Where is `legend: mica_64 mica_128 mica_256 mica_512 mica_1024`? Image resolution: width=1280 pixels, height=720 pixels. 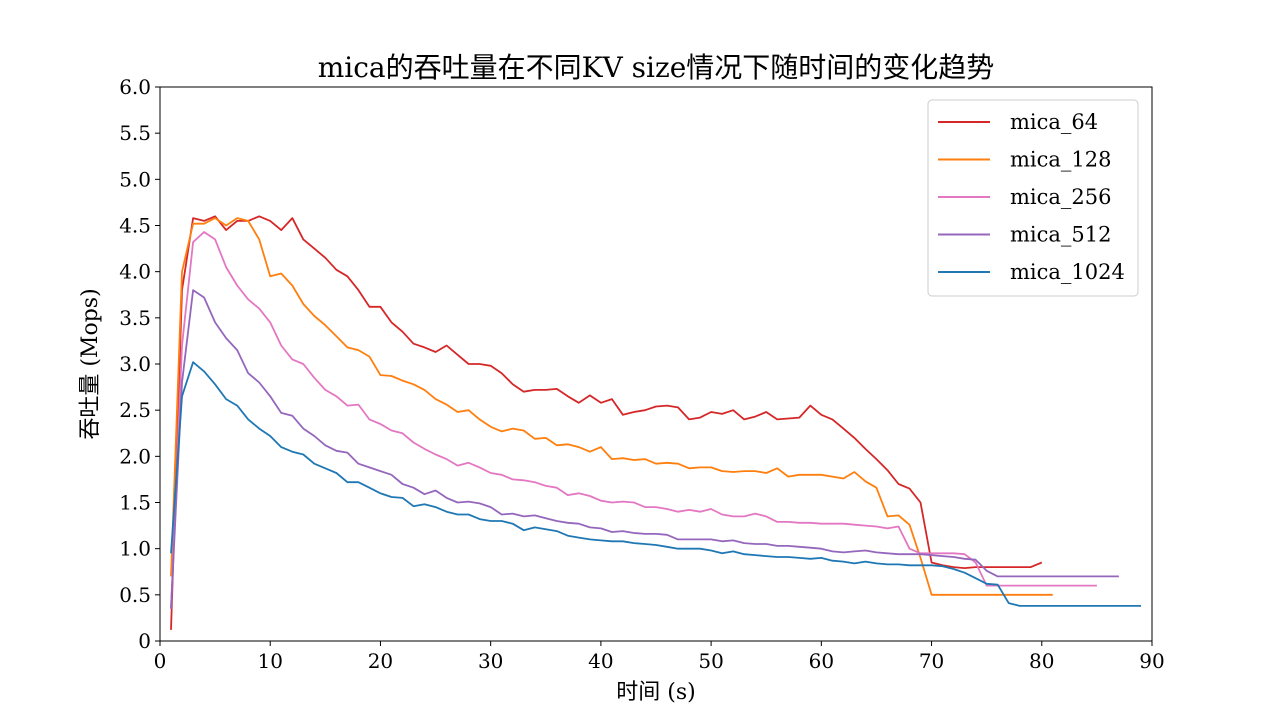 legend: mica_64 mica_128 mica_256 mica_512 mica_1024 is located at coordinates (1033, 198).